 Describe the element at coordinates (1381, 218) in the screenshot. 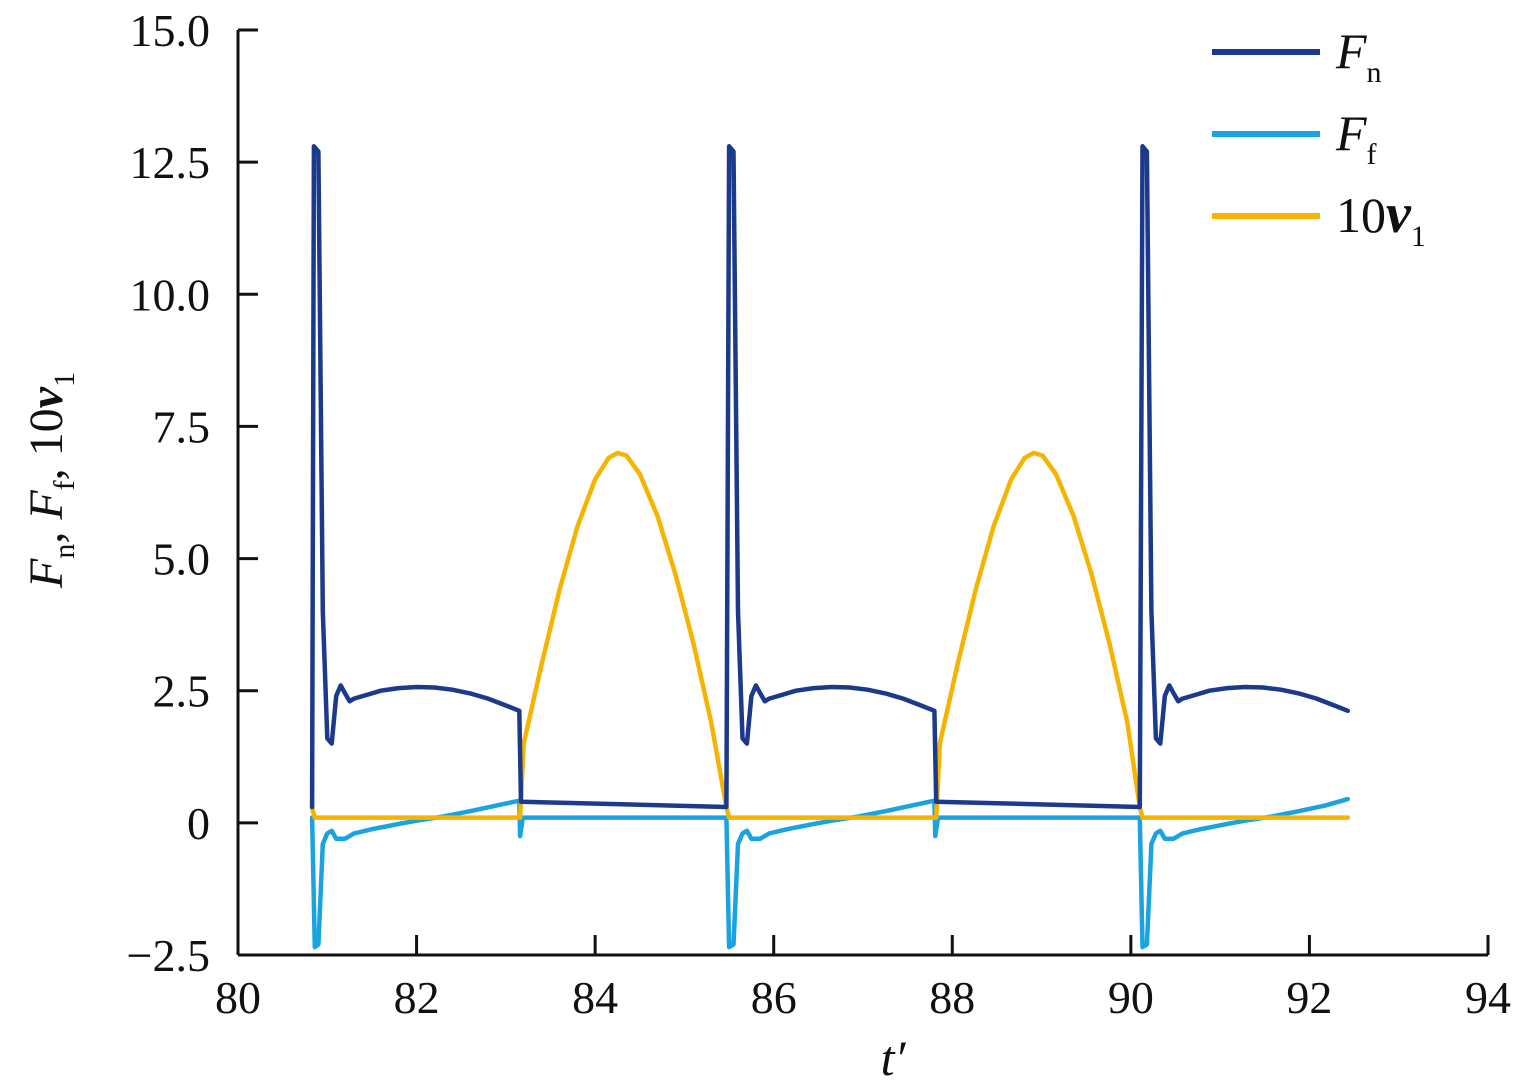

I see `legend-label: 10v1` at that location.